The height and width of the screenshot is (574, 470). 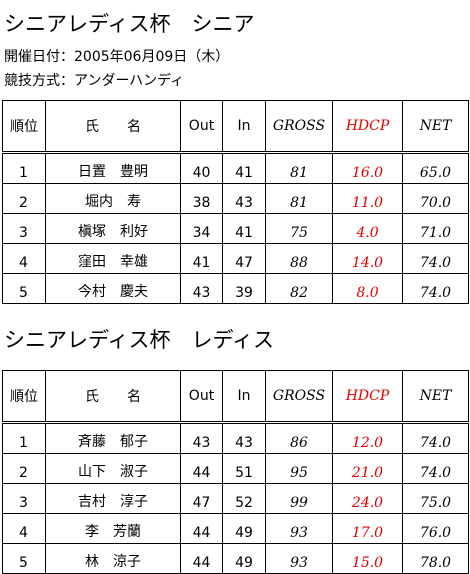 What do you see at coordinates (367, 558) in the screenshot?
I see `data-cell: 15.0` at bounding box center [367, 558].